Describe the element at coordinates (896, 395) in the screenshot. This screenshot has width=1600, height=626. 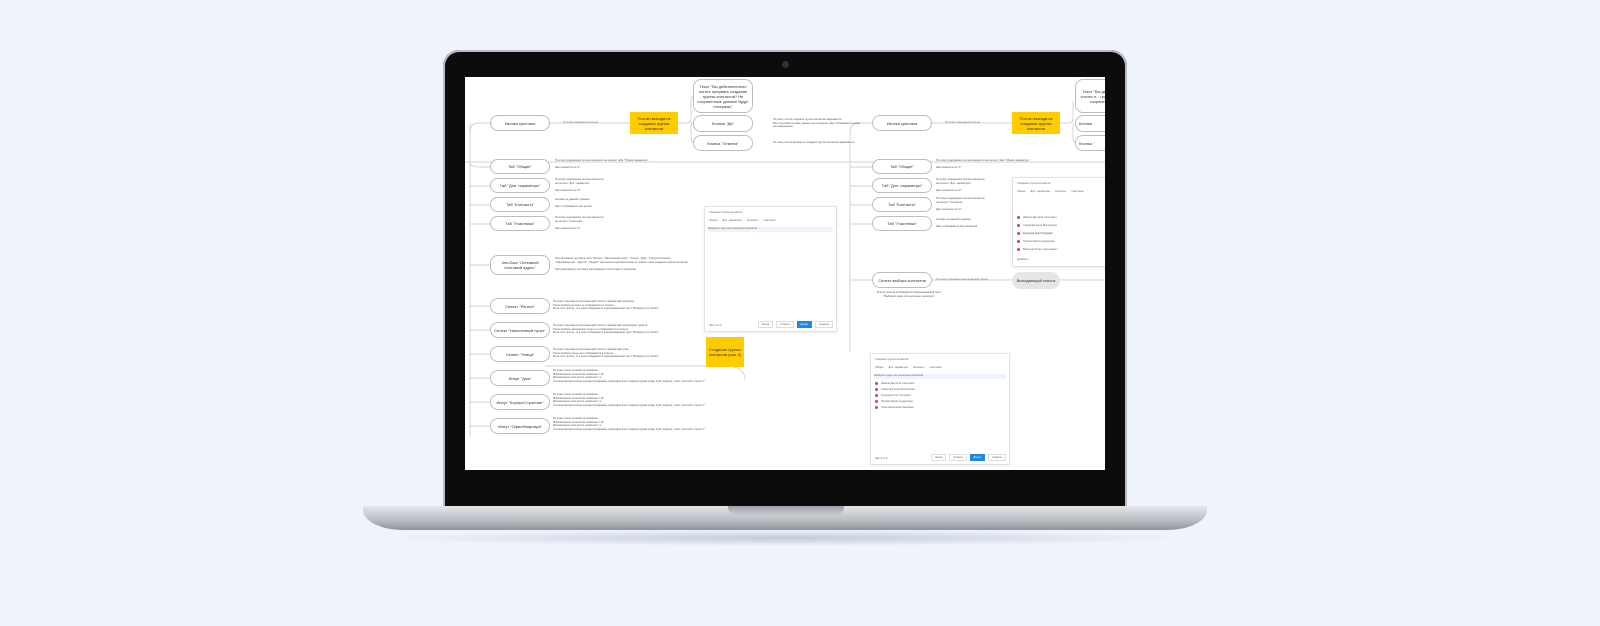
I see `contact-row: Кузнецов Олег Петрович` at that location.